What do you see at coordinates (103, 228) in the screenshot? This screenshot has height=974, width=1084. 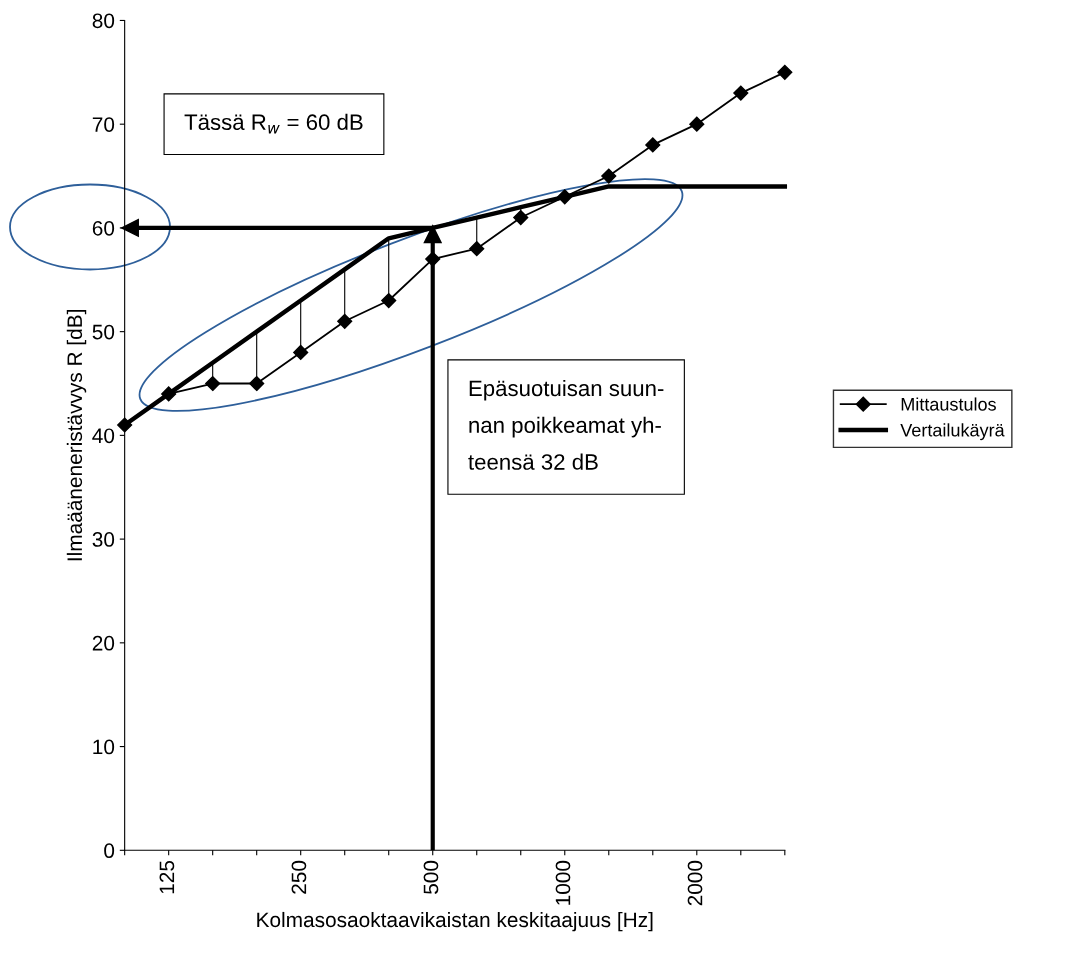 I see `y-tick-label: 60` at bounding box center [103, 228].